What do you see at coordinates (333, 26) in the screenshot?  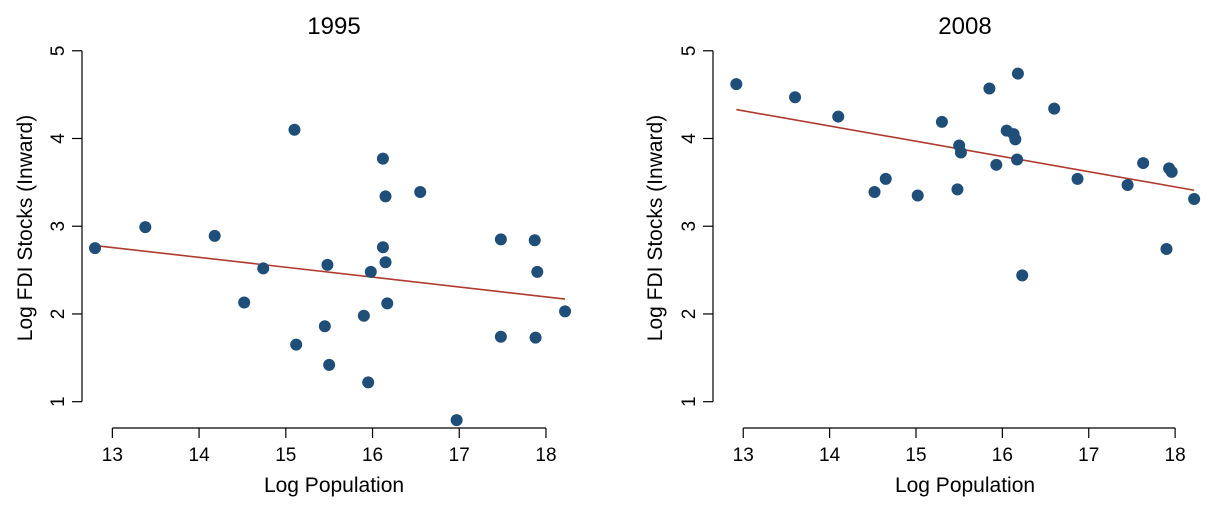 I see `chart-title: 1995` at bounding box center [333, 26].